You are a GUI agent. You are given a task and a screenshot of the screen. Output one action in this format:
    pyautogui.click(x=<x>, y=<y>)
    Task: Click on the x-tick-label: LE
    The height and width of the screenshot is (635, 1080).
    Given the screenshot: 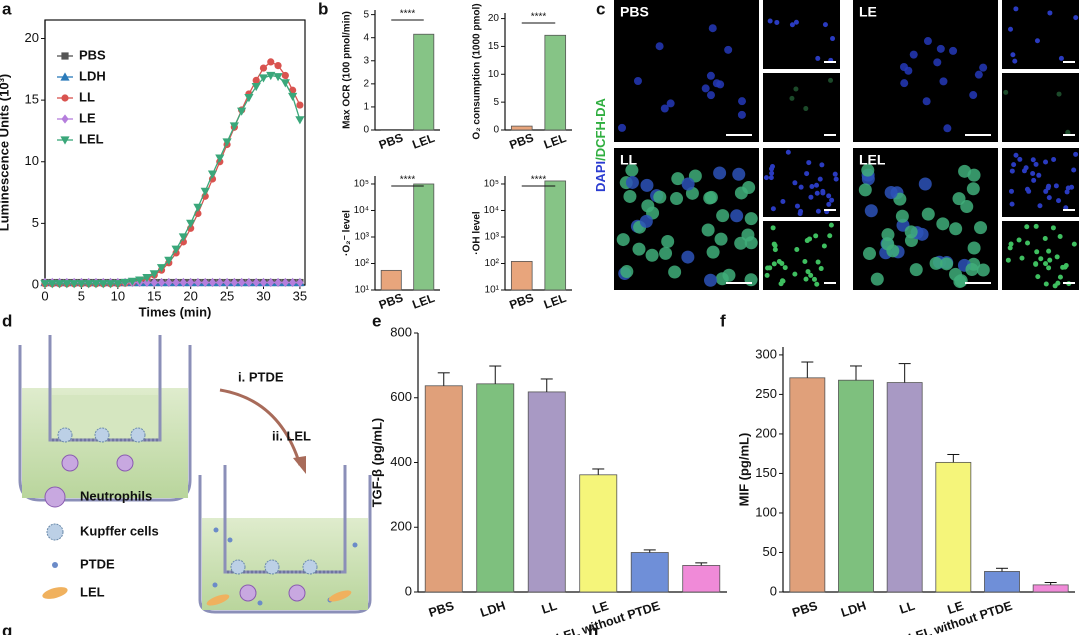 What is the action you would take?
    pyautogui.click(x=956, y=608)
    